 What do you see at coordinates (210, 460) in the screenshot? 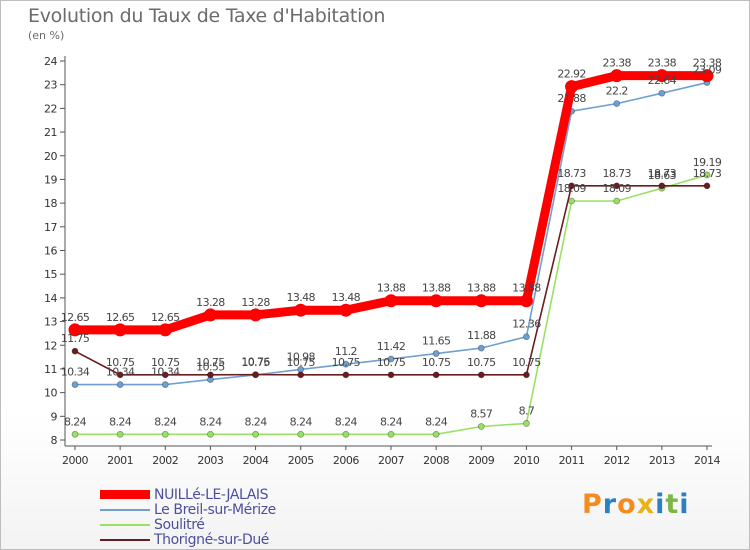
I see `x-tick-label: 2003` at bounding box center [210, 460].